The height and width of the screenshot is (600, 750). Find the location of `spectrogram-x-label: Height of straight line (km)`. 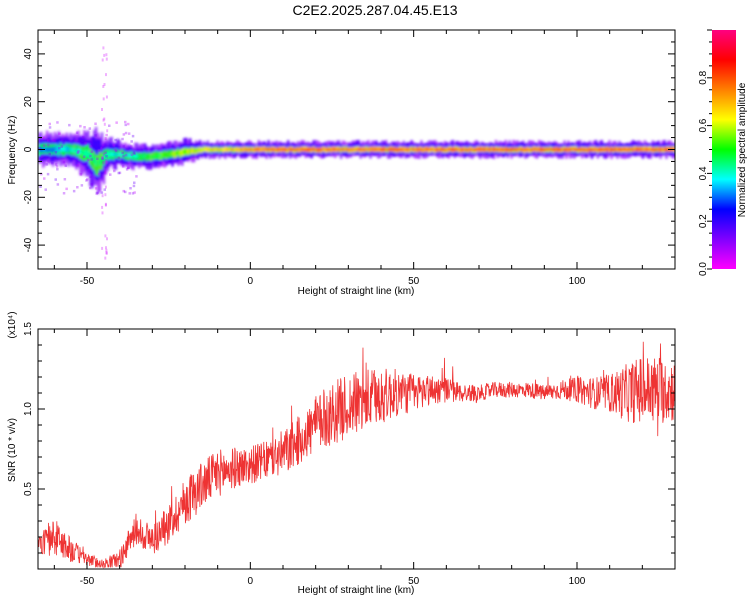

spectrogram-x-label: Height of straight line (km) is located at coordinates (356, 291).